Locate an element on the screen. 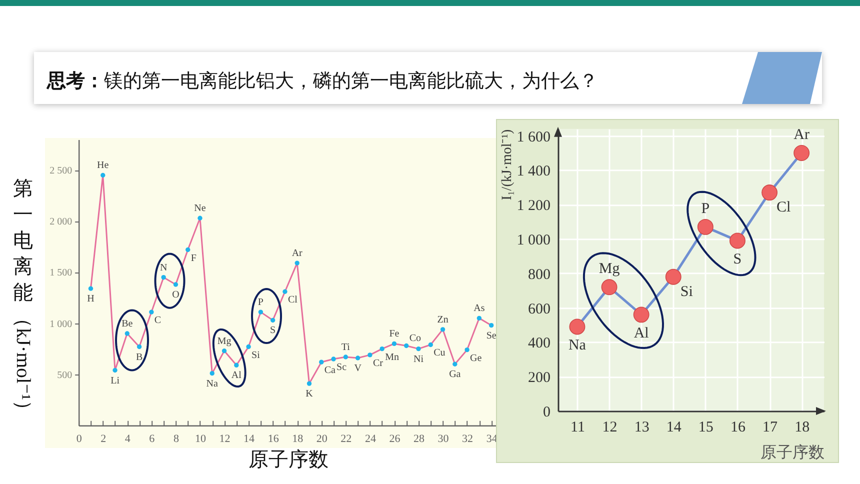 This screenshot has width=860, height=484. x-tick-label: 8 is located at coordinates (176, 438).